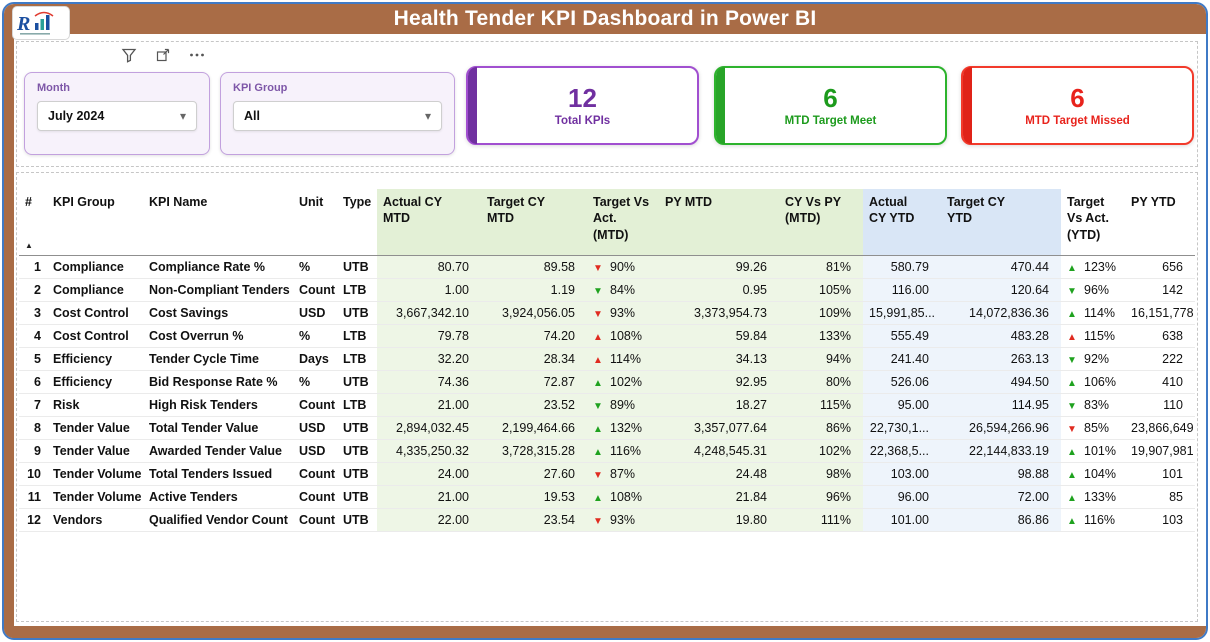 The width and height of the screenshot is (1210, 642). Describe the element at coordinates (623, 382) in the screenshot. I see `table-cell: ▲ 102%` at that location.